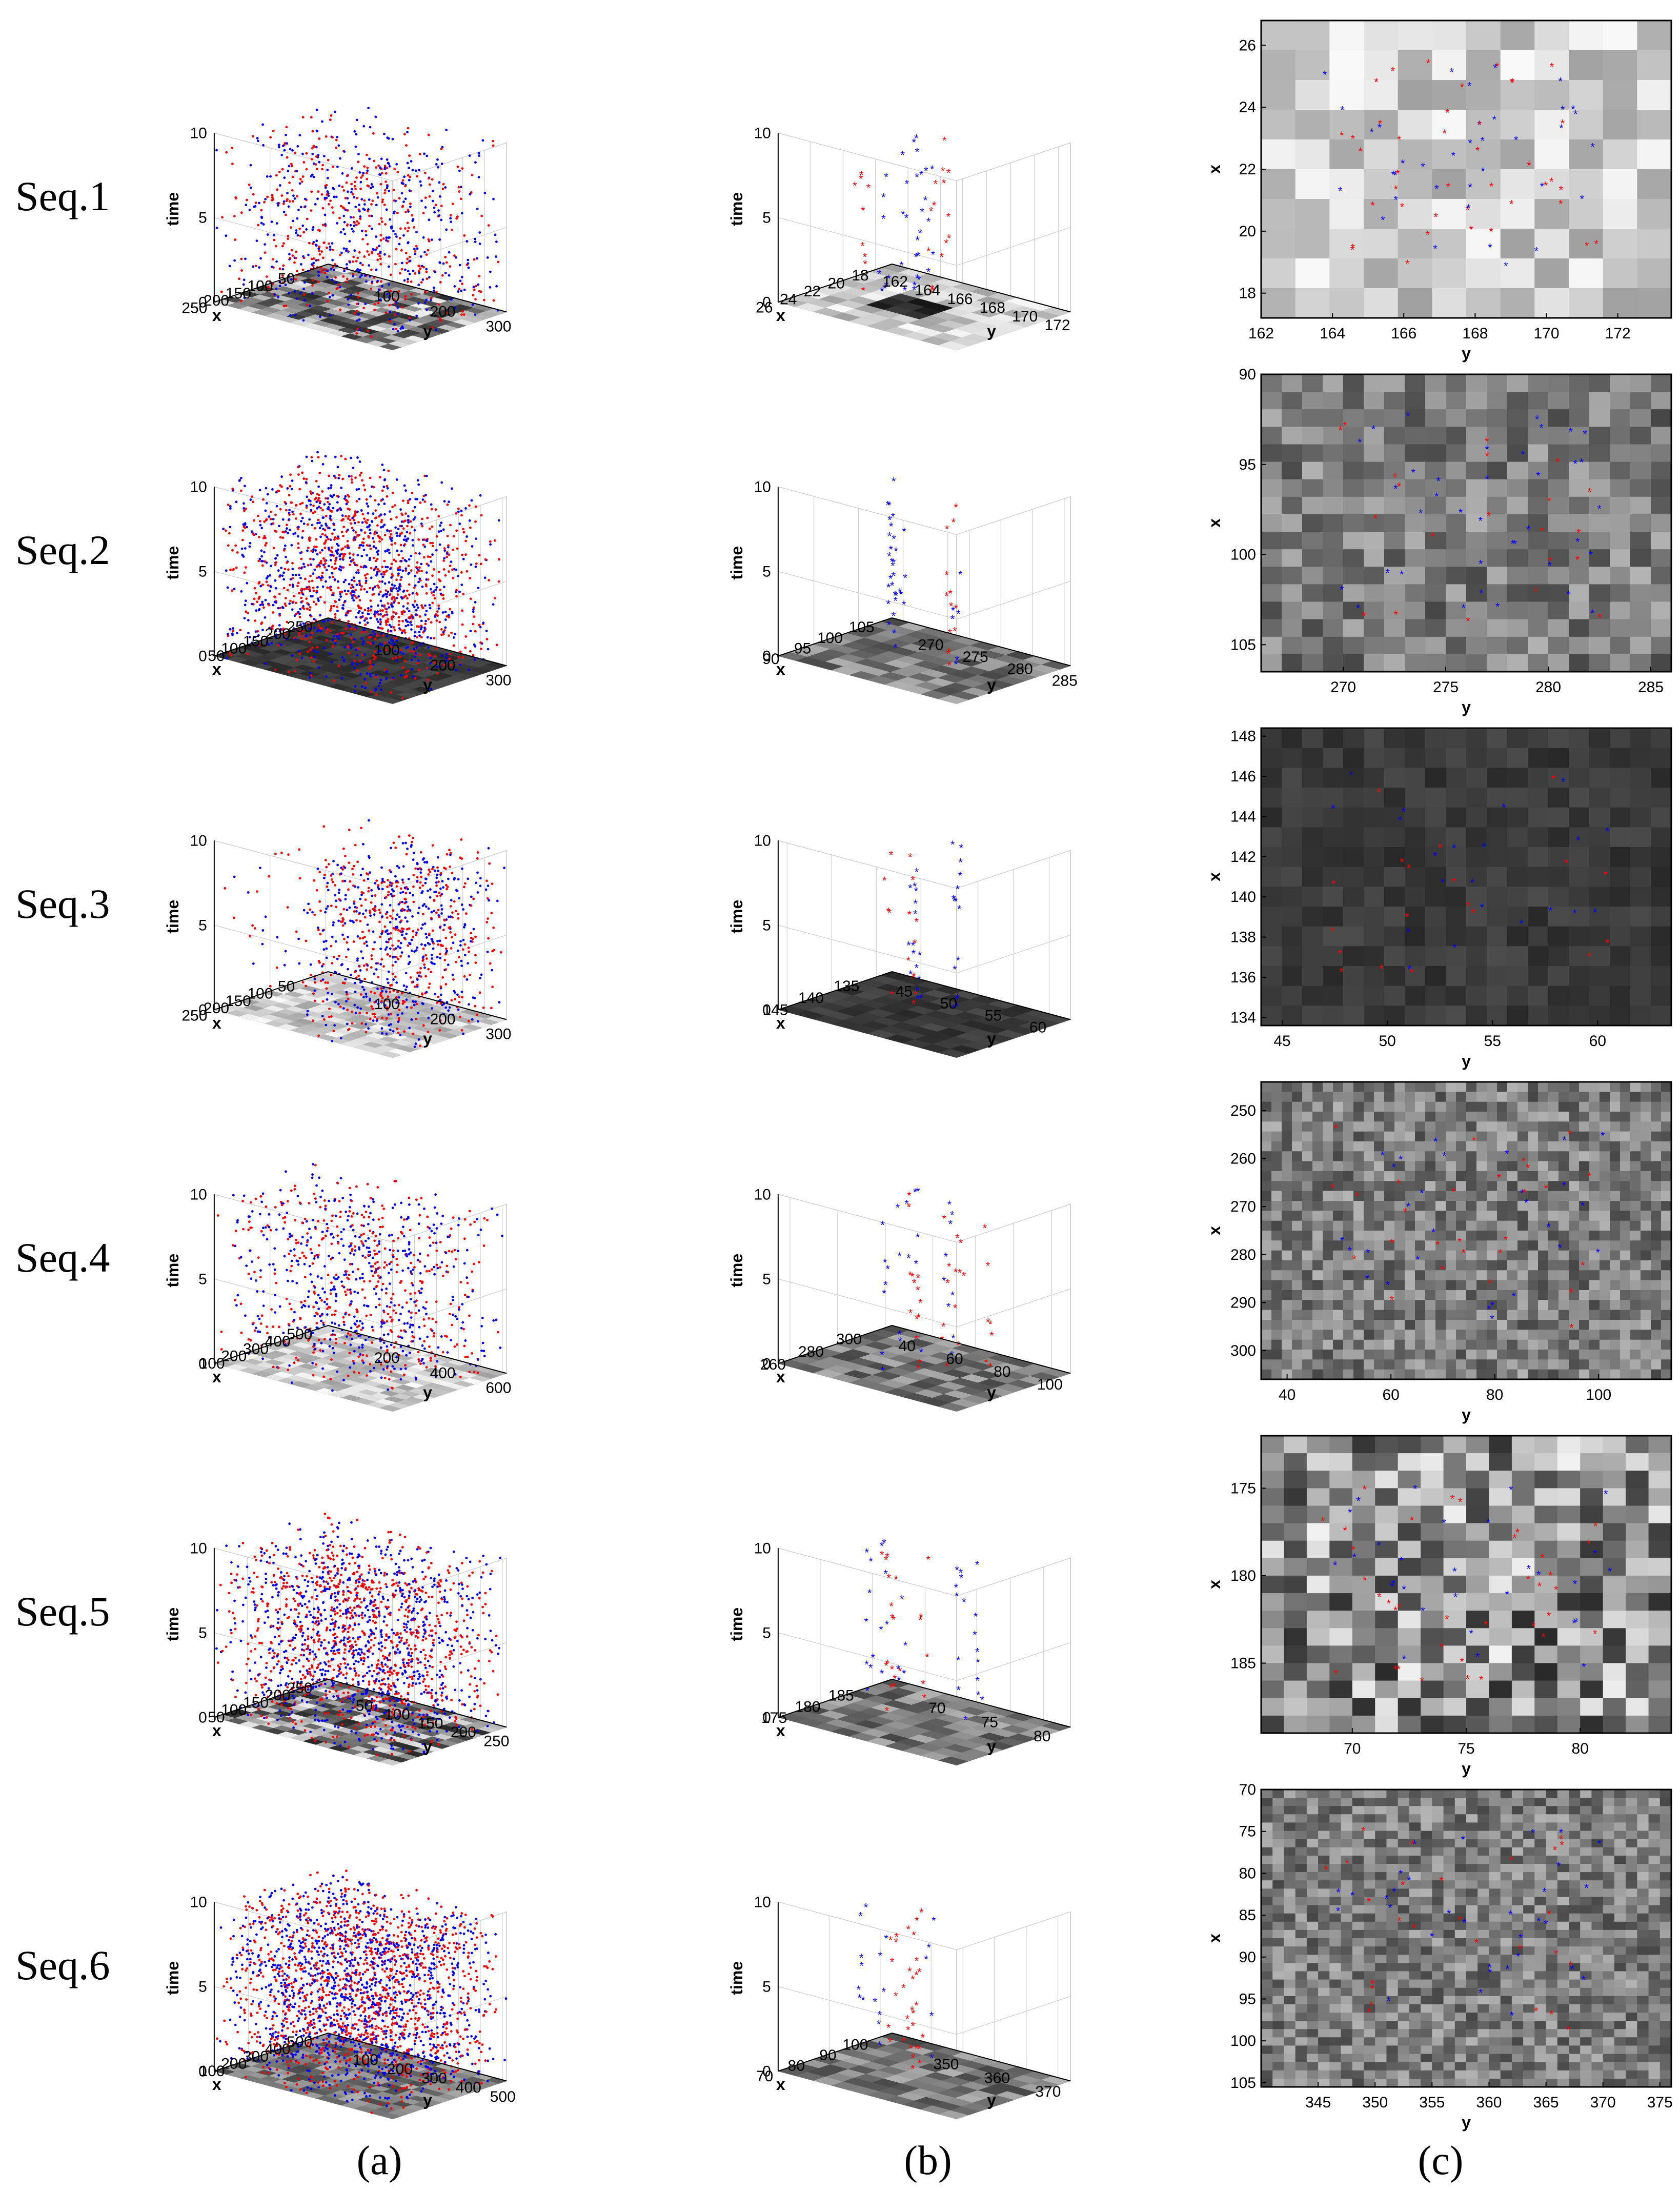 The image size is (1680, 2191). What do you see at coordinates (1332, 333) in the screenshot?
I see `x-tick-label: 164` at bounding box center [1332, 333].